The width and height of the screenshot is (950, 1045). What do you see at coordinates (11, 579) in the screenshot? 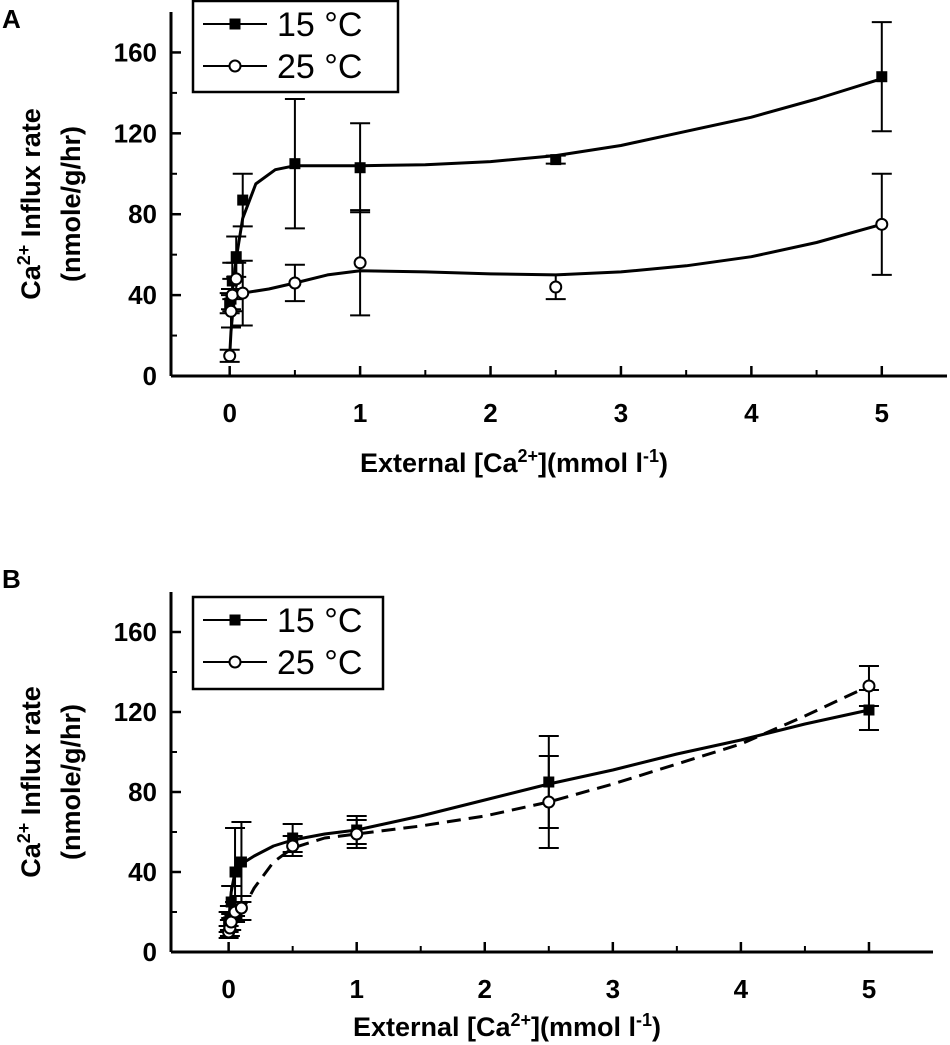
I see `panel-label: B` at bounding box center [11, 579].